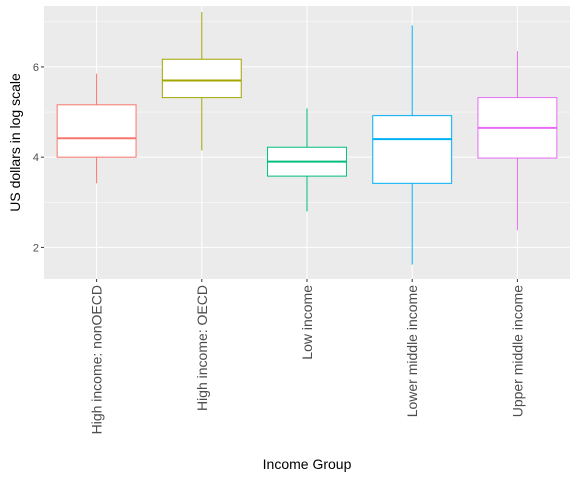 Image resolution: width=576 pixels, height=480 pixels. What do you see at coordinates (307, 464) in the screenshot?
I see `x-axis-title: Income Group` at bounding box center [307, 464].